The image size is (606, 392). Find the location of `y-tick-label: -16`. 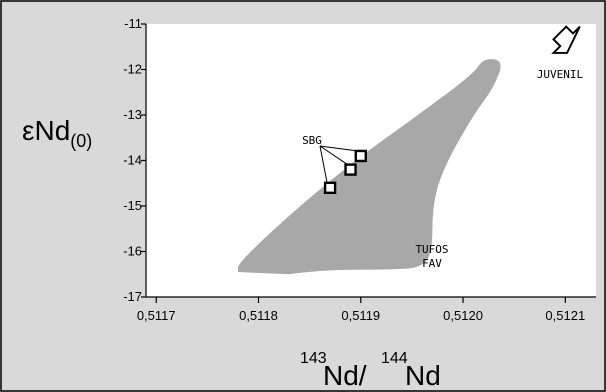

y-tick-label: -16 is located at coordinates (132, 251).